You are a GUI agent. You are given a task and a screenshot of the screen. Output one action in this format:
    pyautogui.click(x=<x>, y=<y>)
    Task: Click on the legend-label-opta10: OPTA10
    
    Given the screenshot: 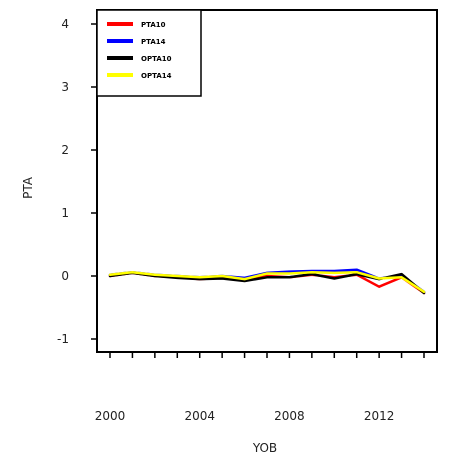 What is the action you would take?
    pyautogui.click(x=156, y=59)
    